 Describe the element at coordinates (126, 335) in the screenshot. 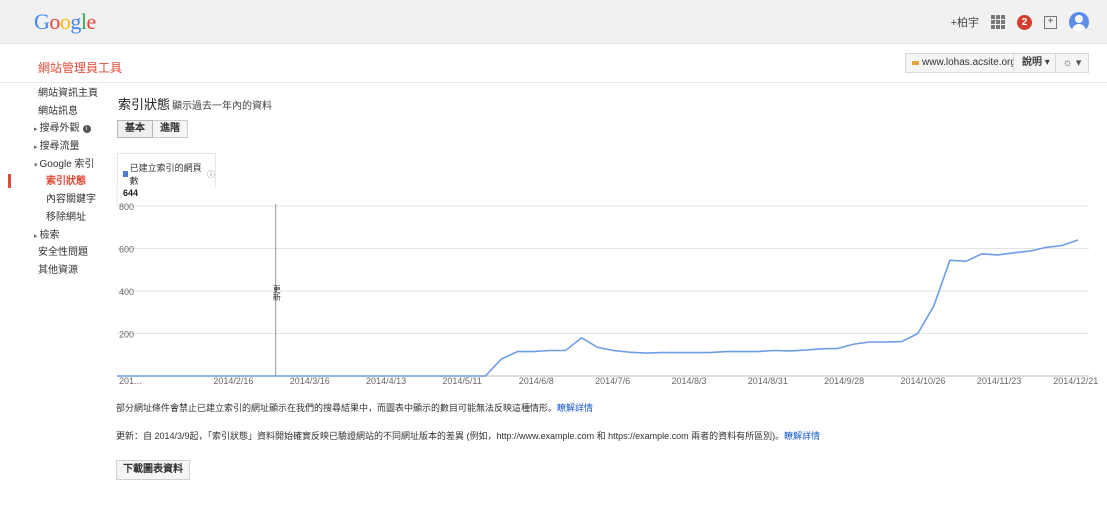

I see `y-tick-label: 200` at that location.